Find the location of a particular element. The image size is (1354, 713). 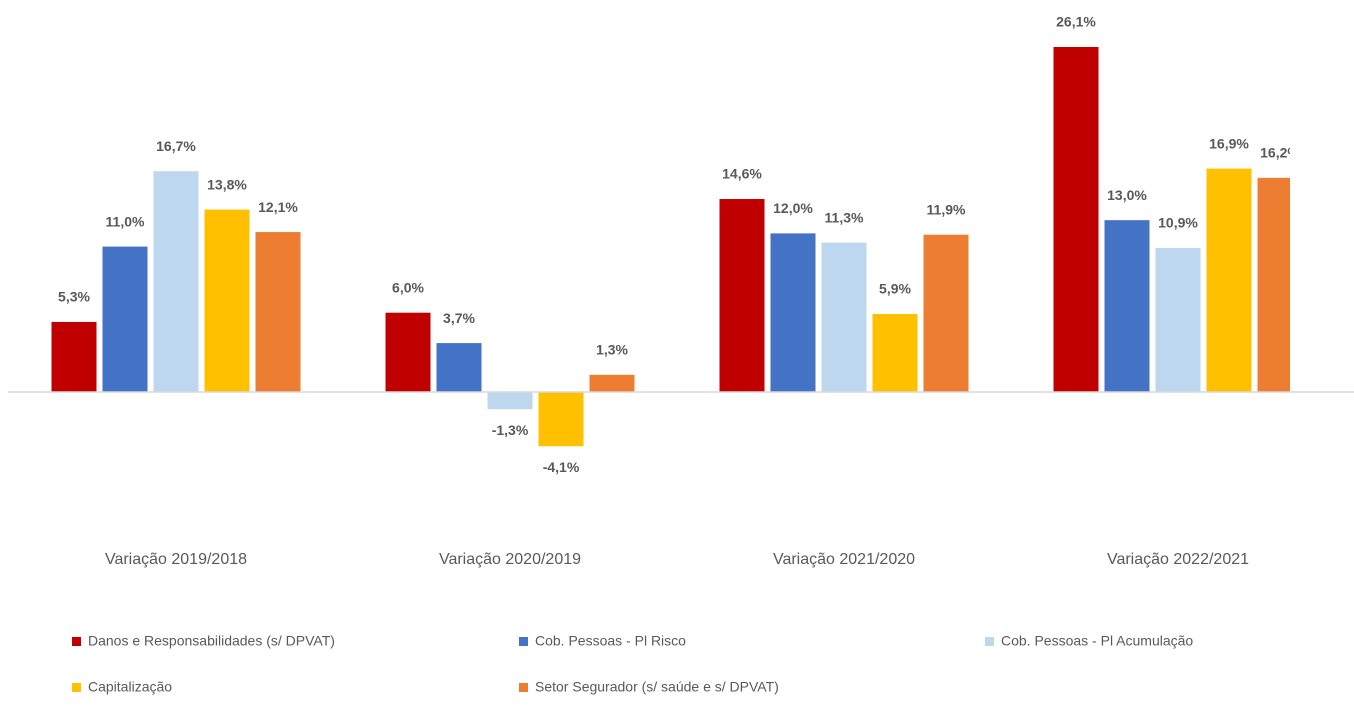

data-label: 13,0% is located at coordinates (1127, 195).